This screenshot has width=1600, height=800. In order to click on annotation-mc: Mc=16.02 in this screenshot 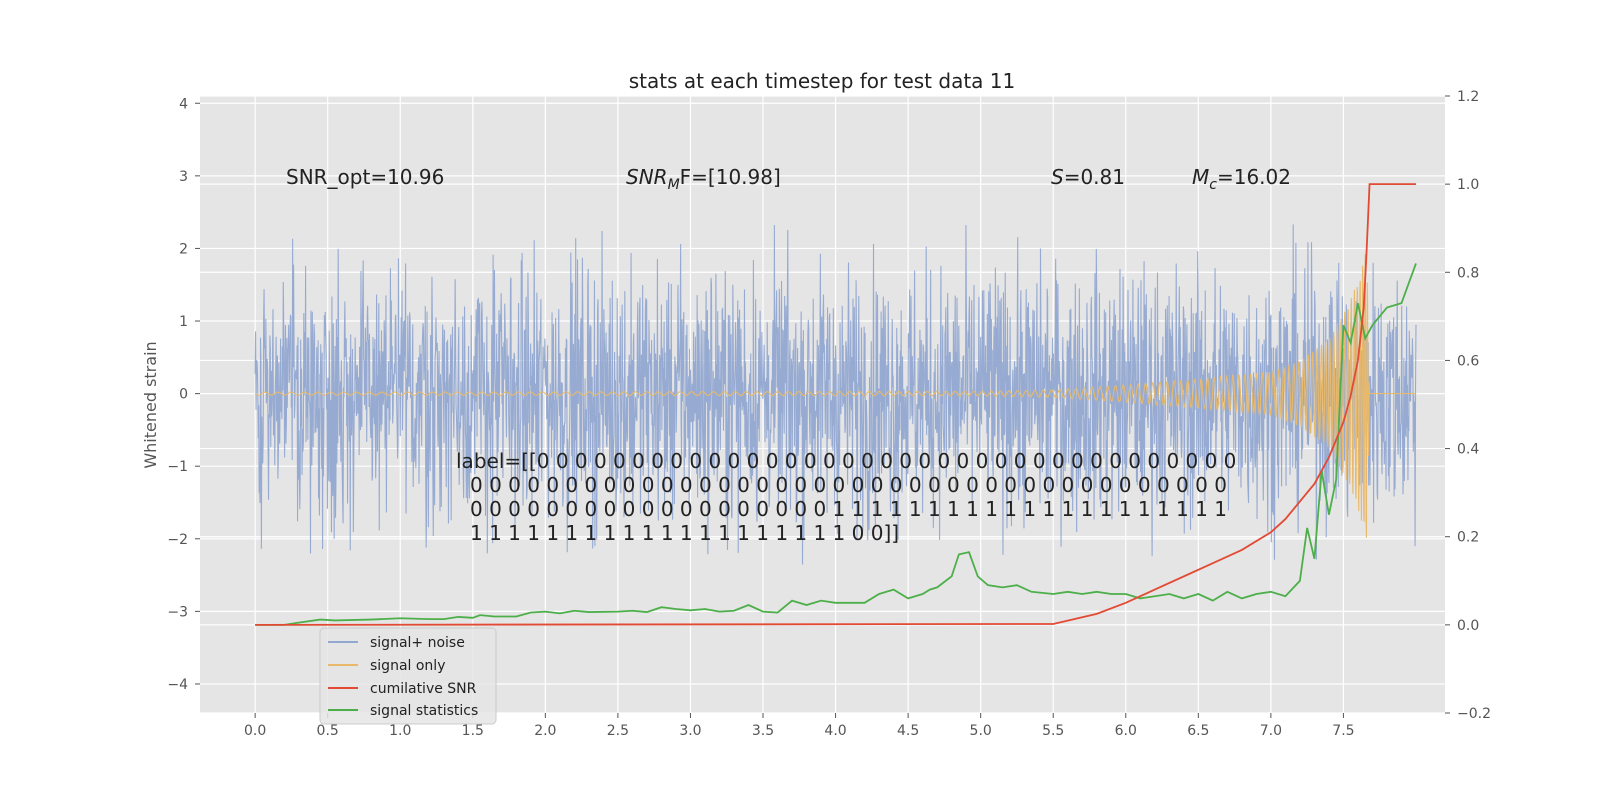, I will do `click(1241, 179)`.